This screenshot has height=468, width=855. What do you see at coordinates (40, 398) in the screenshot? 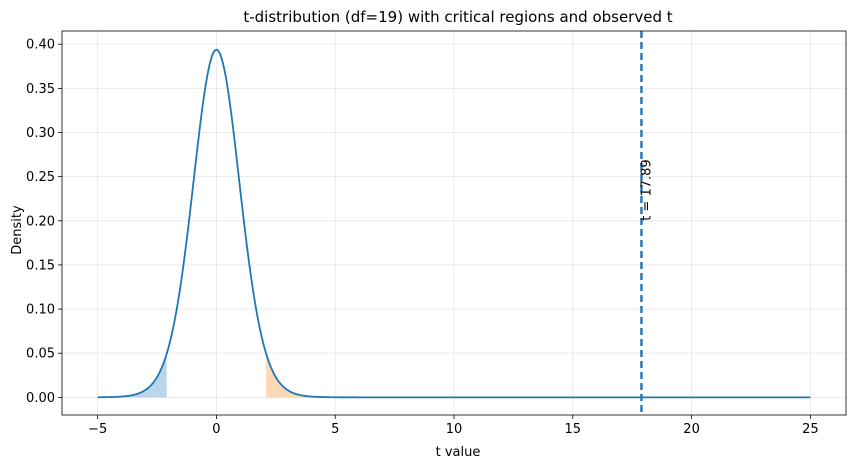
I see `y-tick-label: 0.00` at bounding box center [40, 398].